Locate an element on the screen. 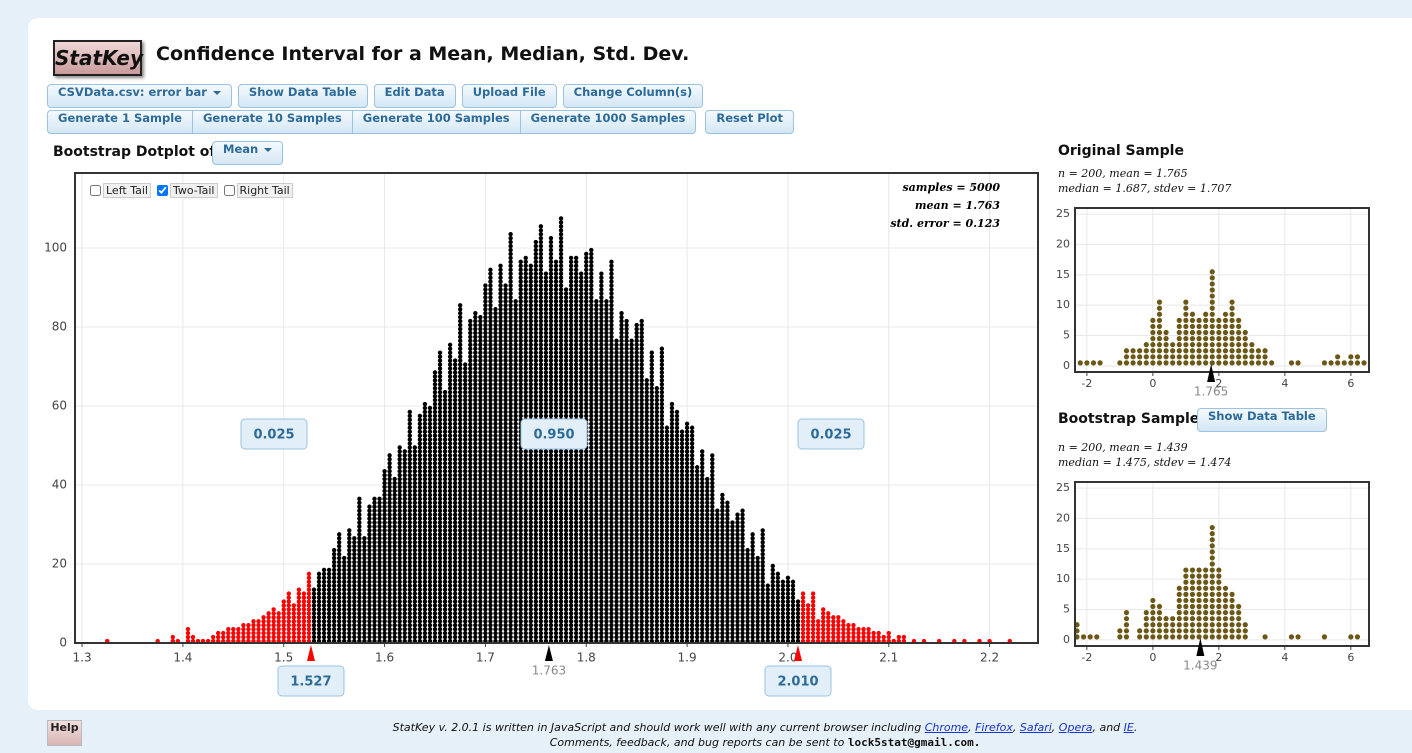  browser-link: Safari is located at coordinates (1035, 727).